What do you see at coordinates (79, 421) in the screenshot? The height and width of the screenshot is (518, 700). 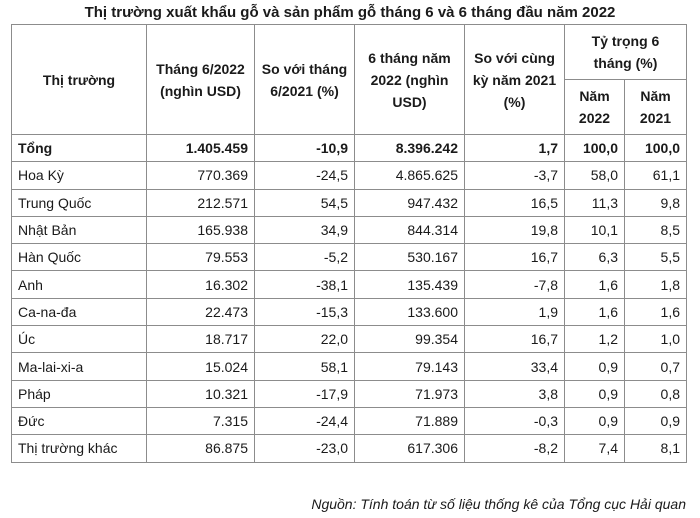 I see `cell-market: Đức` at bounding box center [79, 421].